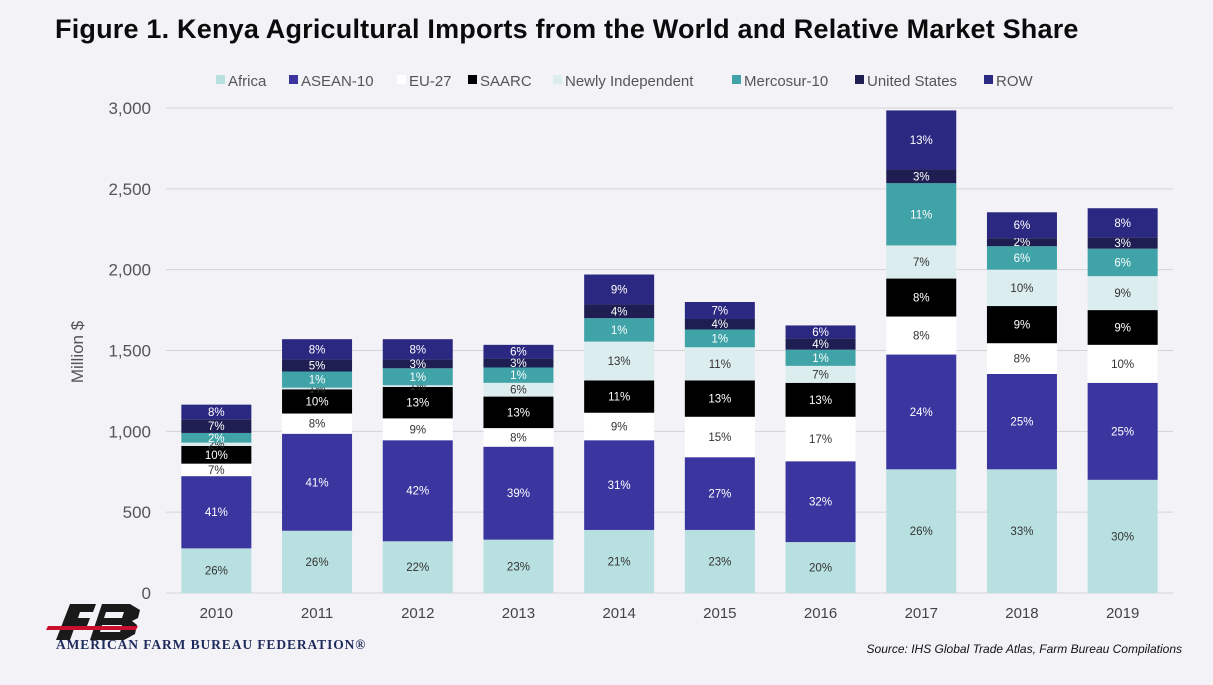 The image size is (1213, 685). What do you see at coordinates (719, 495) in the screenshot?
I see `data-label: 27%` at bounding box center [719, 495].